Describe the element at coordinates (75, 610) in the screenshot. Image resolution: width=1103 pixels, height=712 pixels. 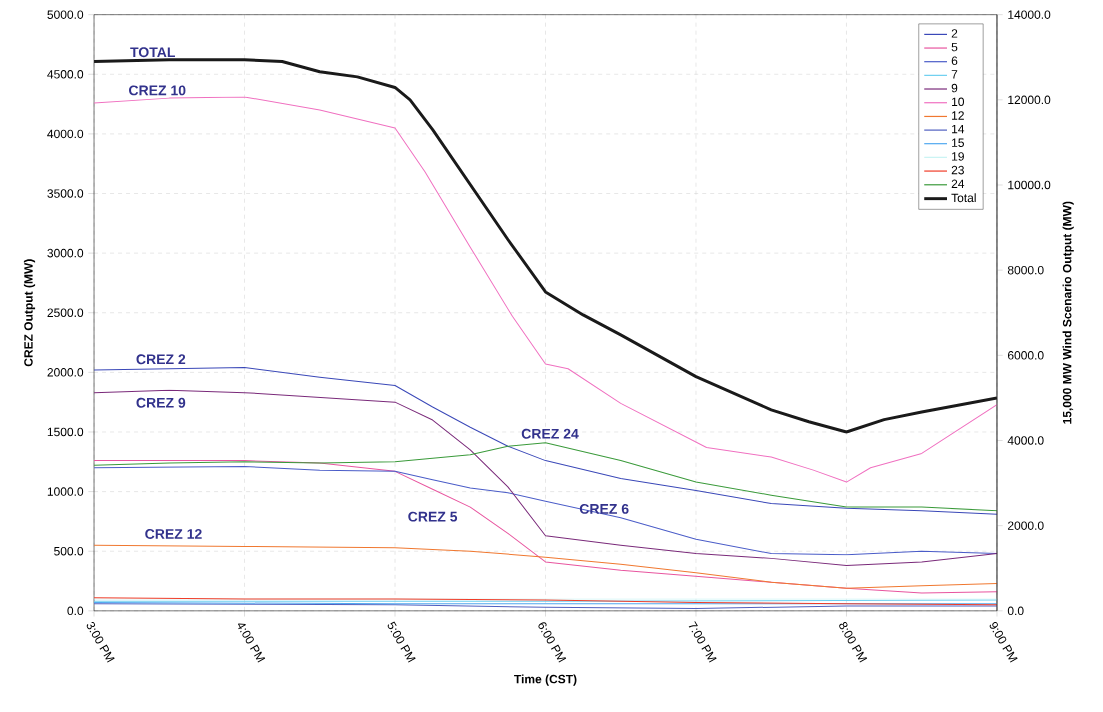
I see `y-tick-label: 0.0` at that location.